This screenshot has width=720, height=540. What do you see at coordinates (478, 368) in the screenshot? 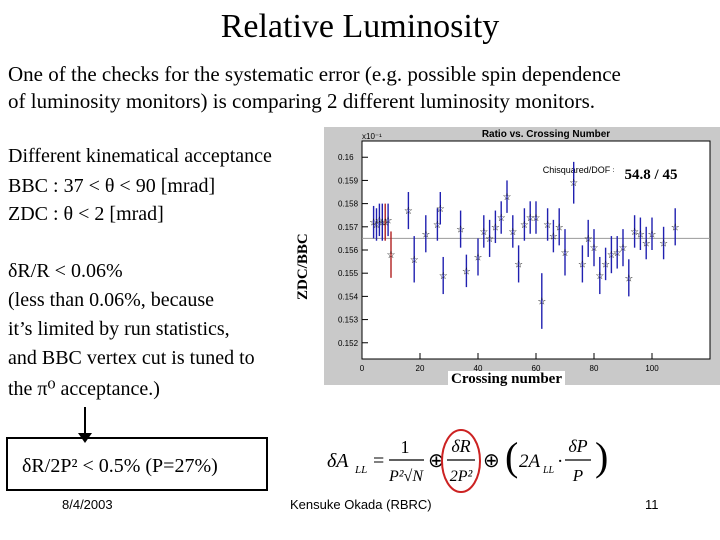
I see `x-tick-label: 40` at bounding box center [478, 368].